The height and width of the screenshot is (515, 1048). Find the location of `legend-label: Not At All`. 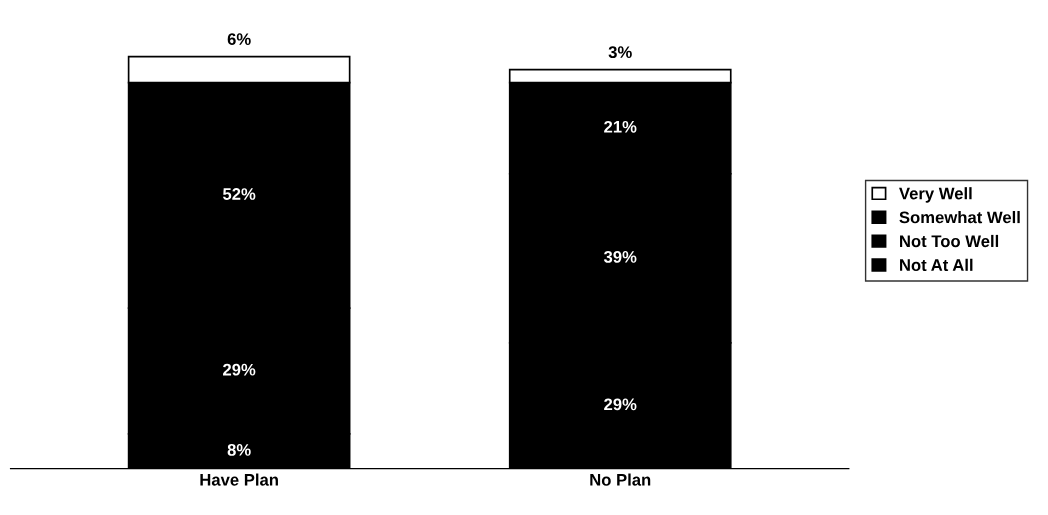

legend-label: Not At All is located at coordinates (936, 264).